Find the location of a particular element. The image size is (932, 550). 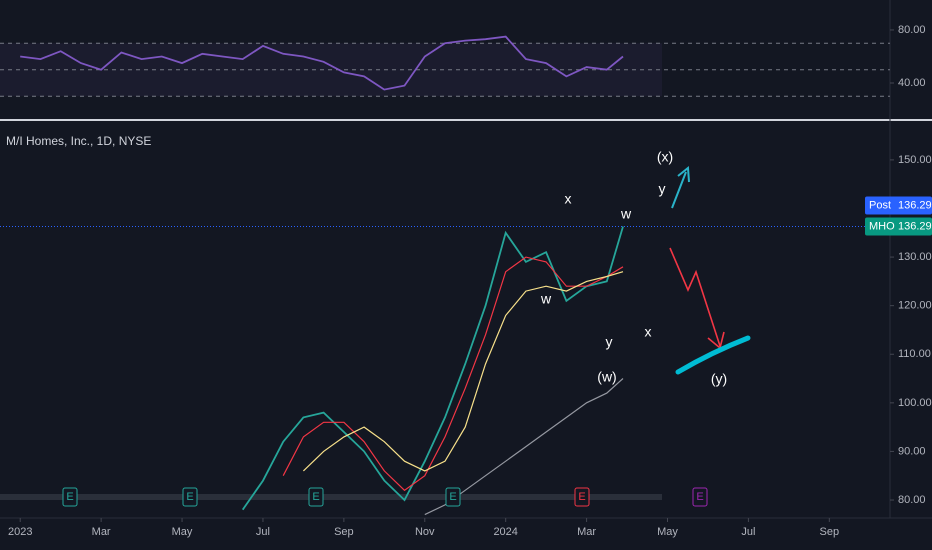

wave-label: (w) is located at coordinates (606, 377).